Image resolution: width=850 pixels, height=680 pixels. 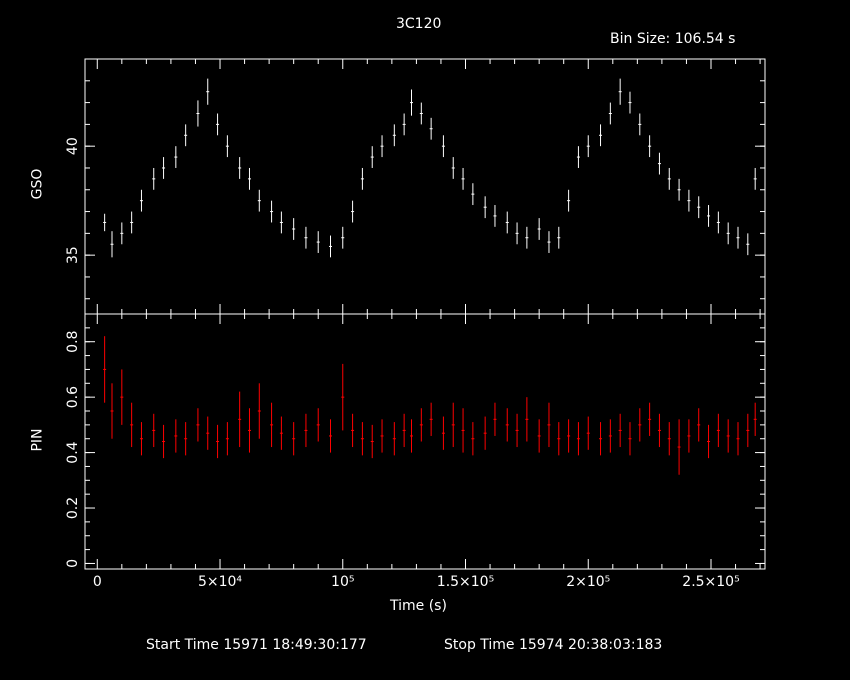 I want to click on x-axis-tick-labels: 0 5×10⁴ 10⁵ 1.5×10⁵ 2×10⁵ 2.5×10⁵, so click(x=416, y=582).